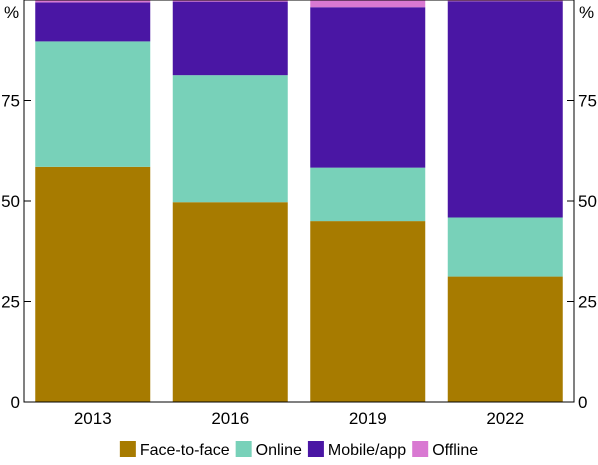  I want to click on bar-2016-mobile-app, so click(230, 38).